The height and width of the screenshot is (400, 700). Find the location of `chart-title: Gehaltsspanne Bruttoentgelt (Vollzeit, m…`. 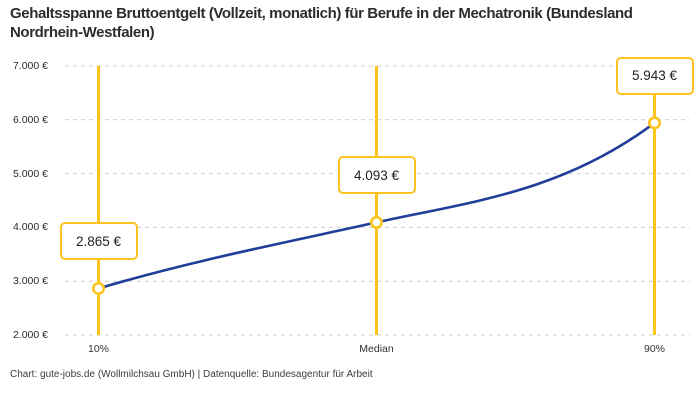

chart-title: Gehaltsspanne Bruttoentgelt (Vollzeit, m… is located at coordinates (321, 23).